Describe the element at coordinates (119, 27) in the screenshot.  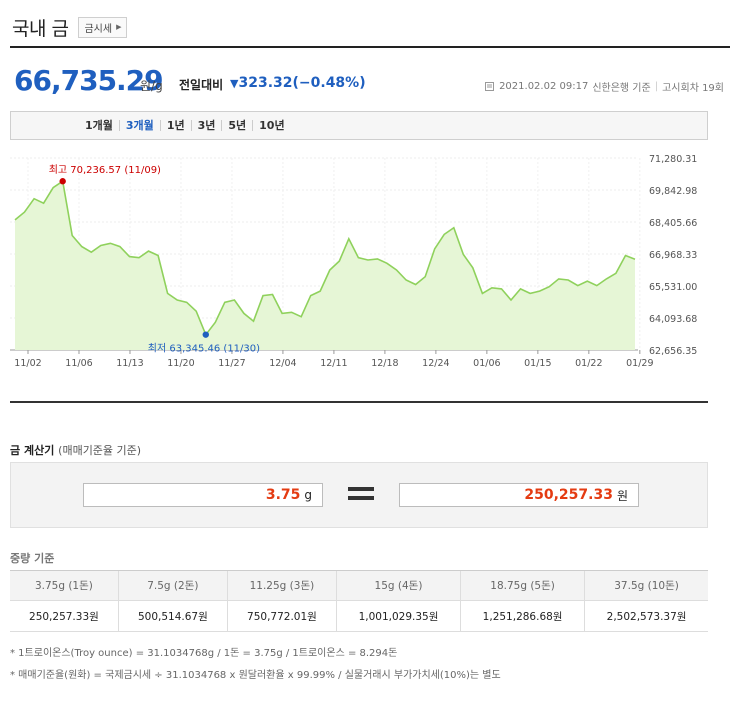
I see `chevron-right-icon: ▶` at that location.